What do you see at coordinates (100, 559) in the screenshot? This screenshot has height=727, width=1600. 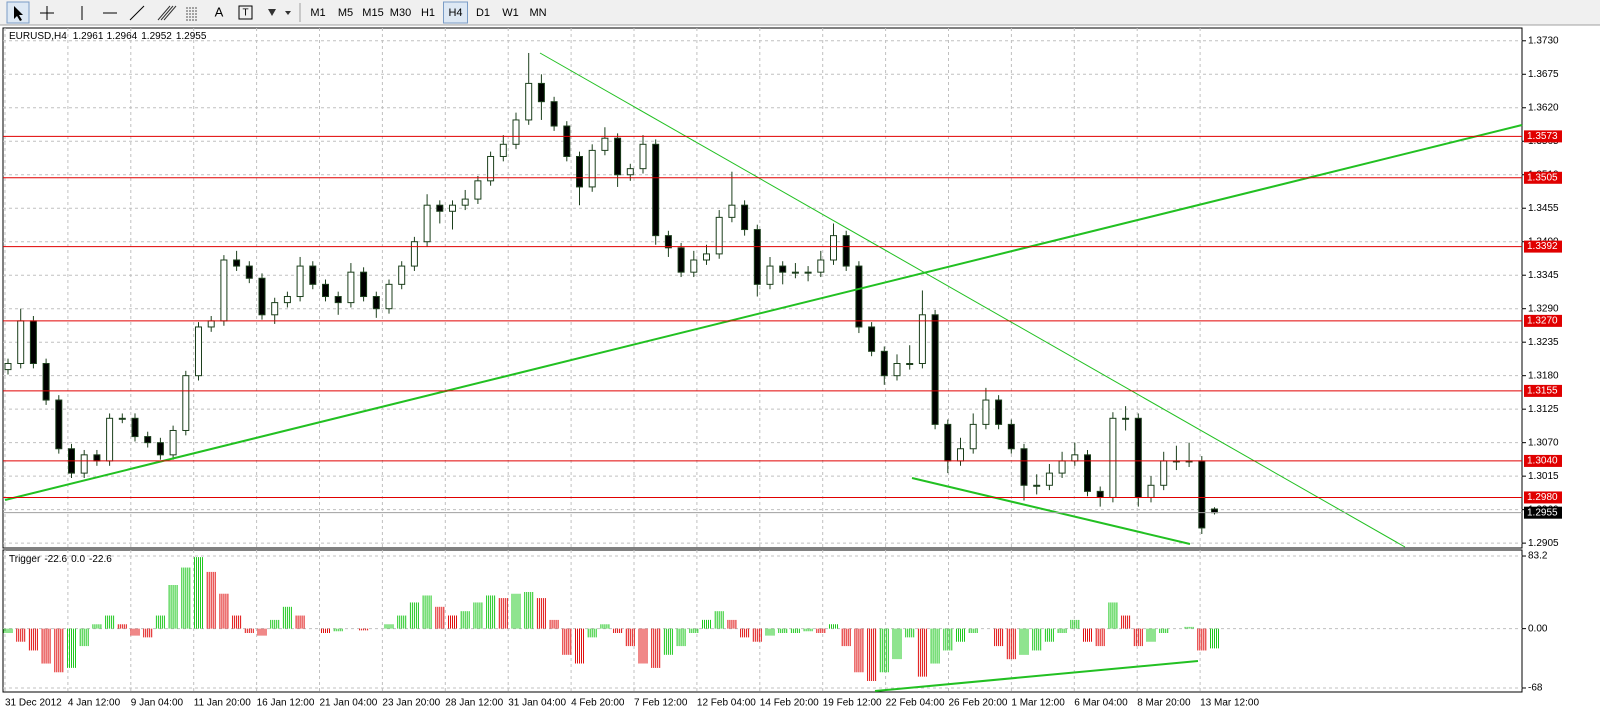 I see `indicator-value: -22.6` at bounding box center [100, 559].